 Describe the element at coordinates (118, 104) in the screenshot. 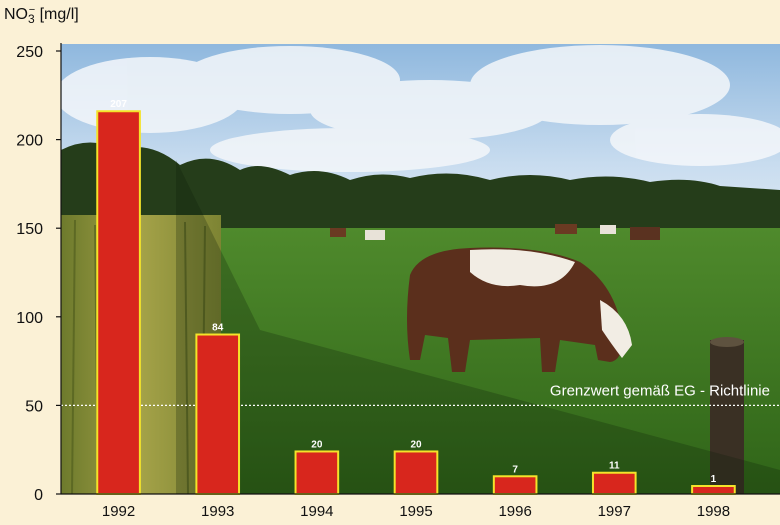

I see `data-label-1992: 207` at that location.